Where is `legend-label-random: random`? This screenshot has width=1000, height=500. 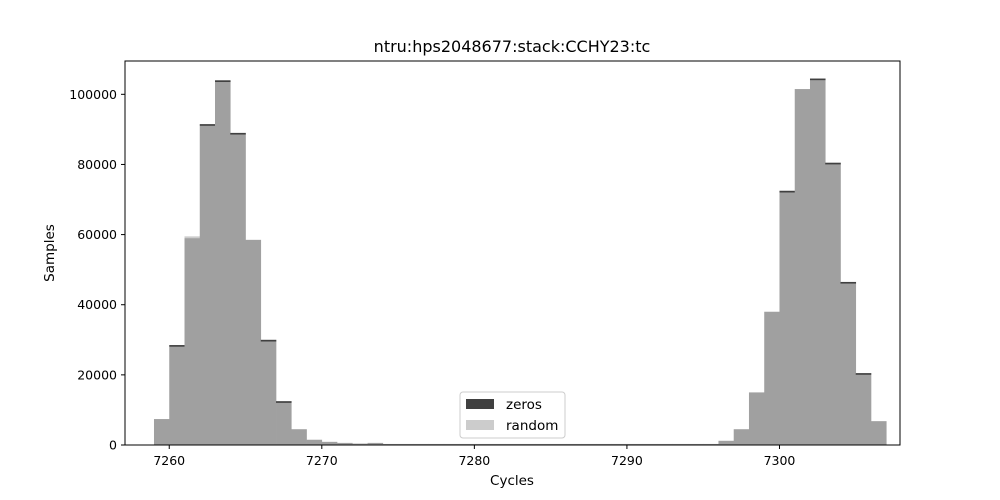
legend-label-random: random is located at coordinates (532, 426).